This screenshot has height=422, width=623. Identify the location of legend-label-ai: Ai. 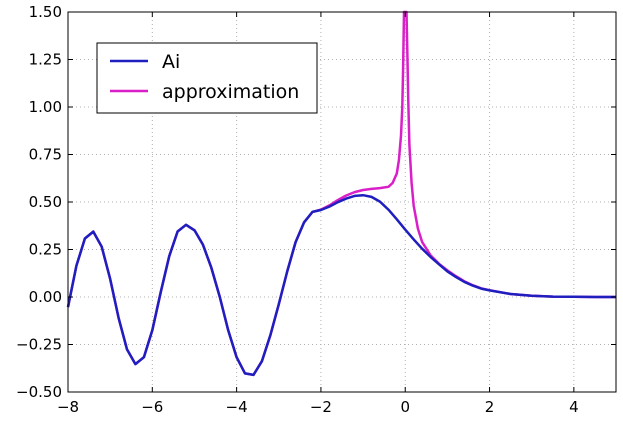
(171, 62).